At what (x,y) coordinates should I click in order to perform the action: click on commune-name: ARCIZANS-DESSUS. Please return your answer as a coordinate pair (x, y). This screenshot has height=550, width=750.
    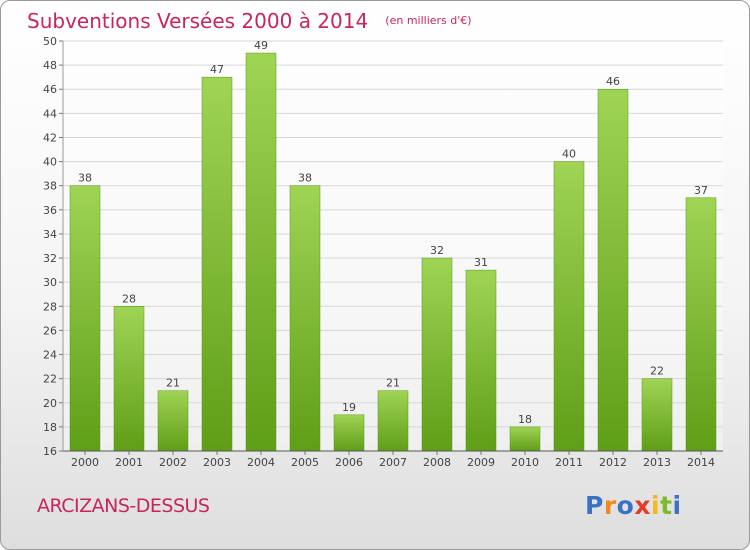
    Looking at the image, I should click on (123, 506).